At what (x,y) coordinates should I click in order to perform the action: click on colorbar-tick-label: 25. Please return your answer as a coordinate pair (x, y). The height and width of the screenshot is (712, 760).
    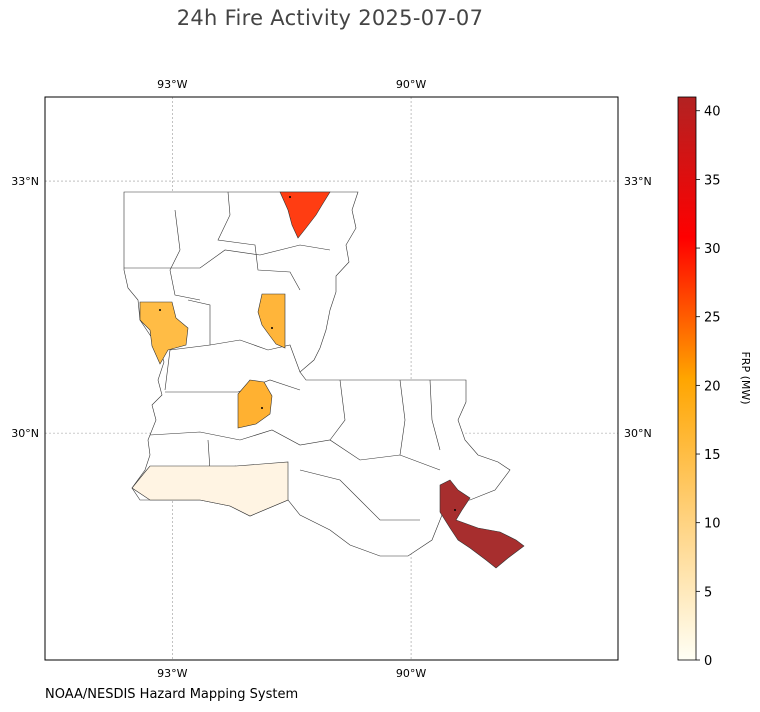
    Looking at the image, I should click on (712, 318).